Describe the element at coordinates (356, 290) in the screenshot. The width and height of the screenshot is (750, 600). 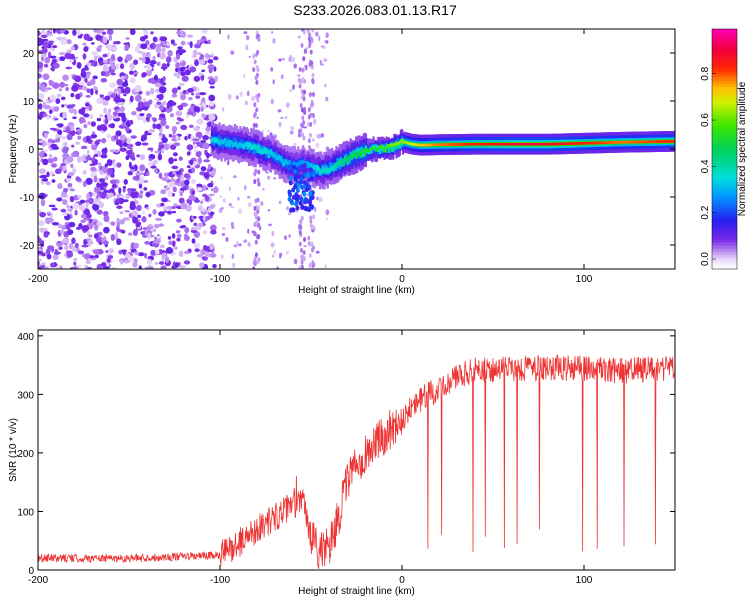
I see `x-axis-label: Height of straight line (km)` at that location.